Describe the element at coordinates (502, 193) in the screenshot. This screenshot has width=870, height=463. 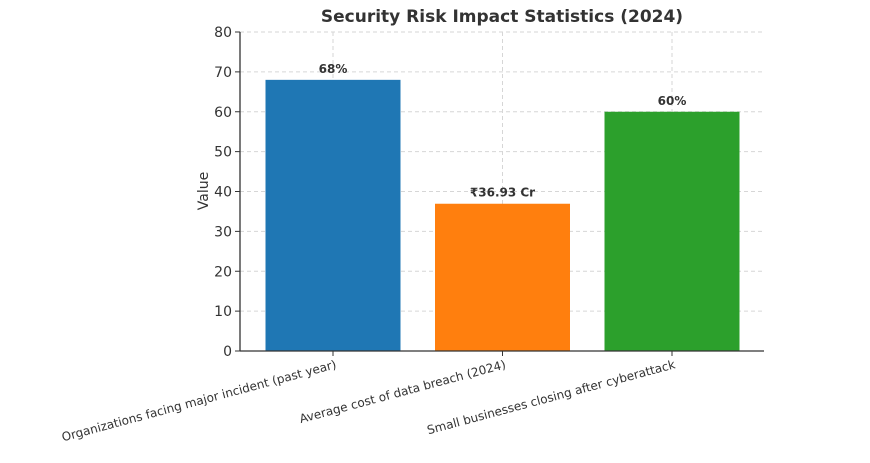
I see `bar-value-label: ₹36.93 Cr` at that location.